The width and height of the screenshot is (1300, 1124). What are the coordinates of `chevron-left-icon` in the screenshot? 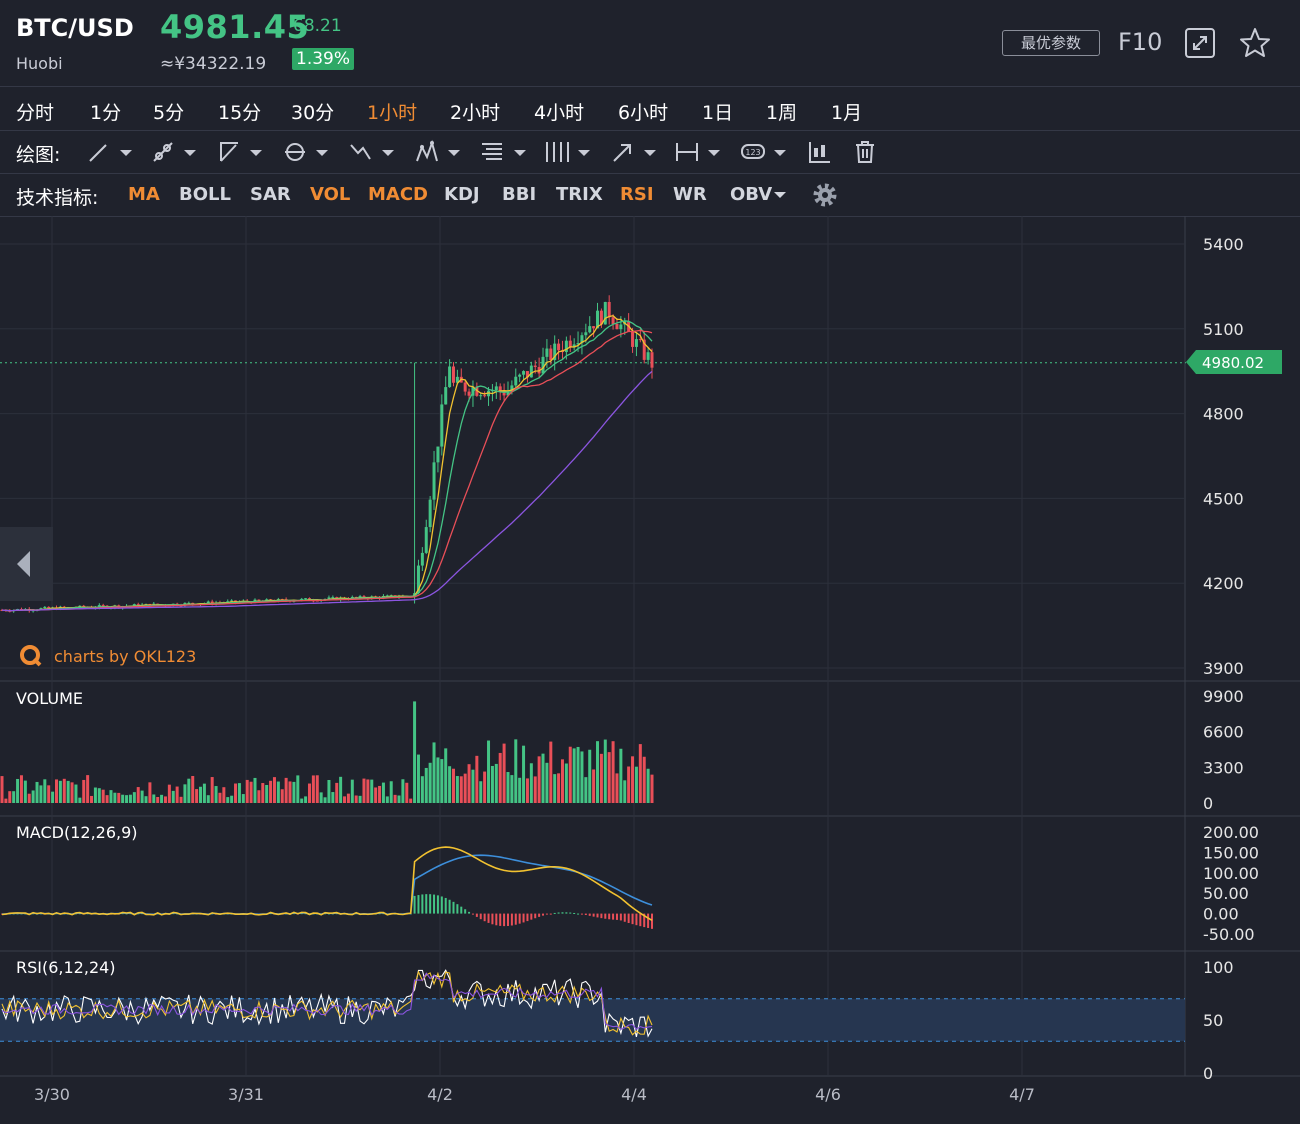 It's located at (23, 564).